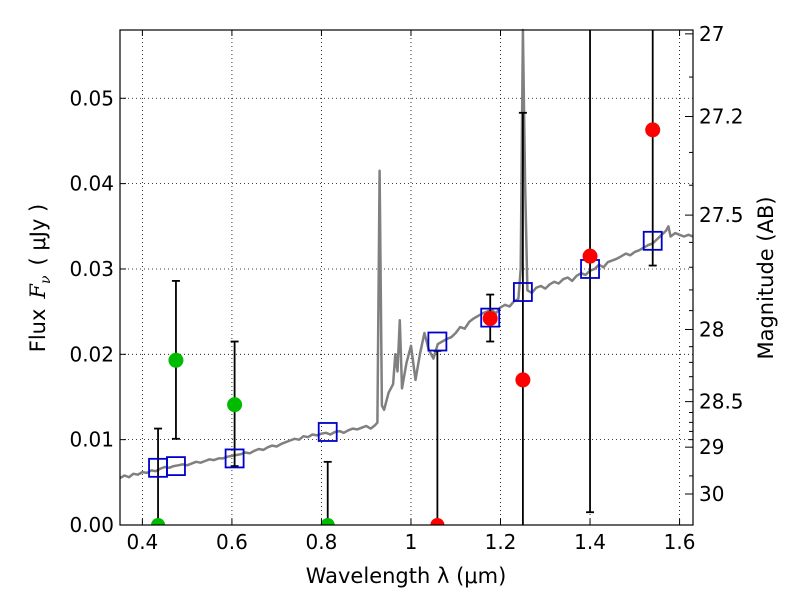 This screenshot has height=600, width=800. I want to click on x-tick-label: 1.2, so click(501, 542).